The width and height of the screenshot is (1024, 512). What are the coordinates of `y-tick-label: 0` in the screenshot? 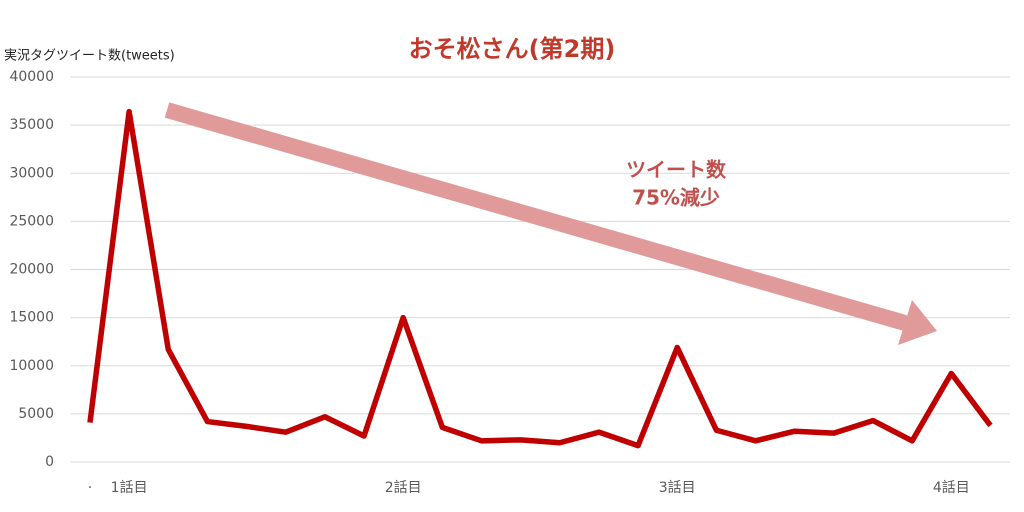 It's located at (49, 462).